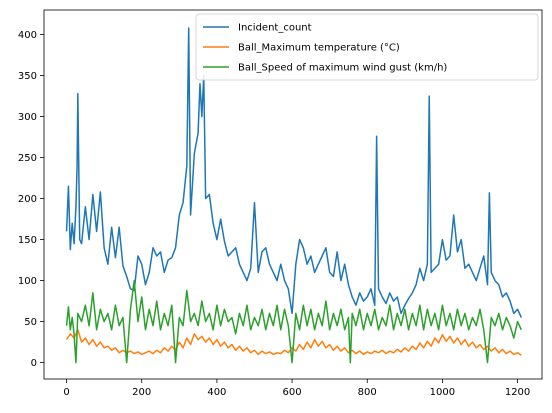 Image resolution: width=552 pixels, height=413 pixels. I want to click on y-tick-label-8: 400, so click(27, 35).